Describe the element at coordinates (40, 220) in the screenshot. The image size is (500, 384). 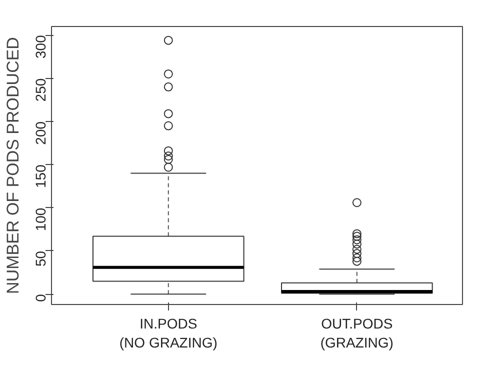
I see `y-tick-label: 100` at that location.